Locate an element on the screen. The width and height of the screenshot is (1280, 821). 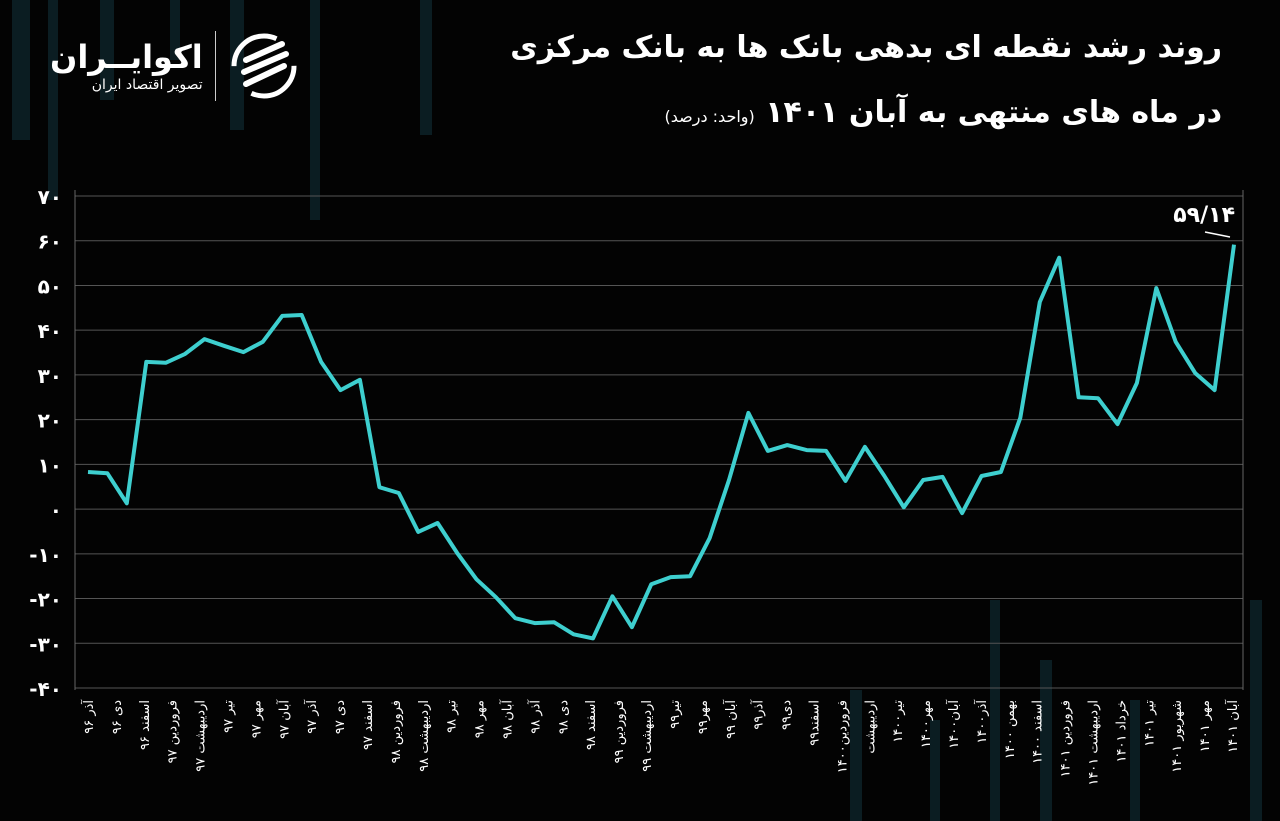
y-tick-label: ۰ is located at coordinates (56, 510).